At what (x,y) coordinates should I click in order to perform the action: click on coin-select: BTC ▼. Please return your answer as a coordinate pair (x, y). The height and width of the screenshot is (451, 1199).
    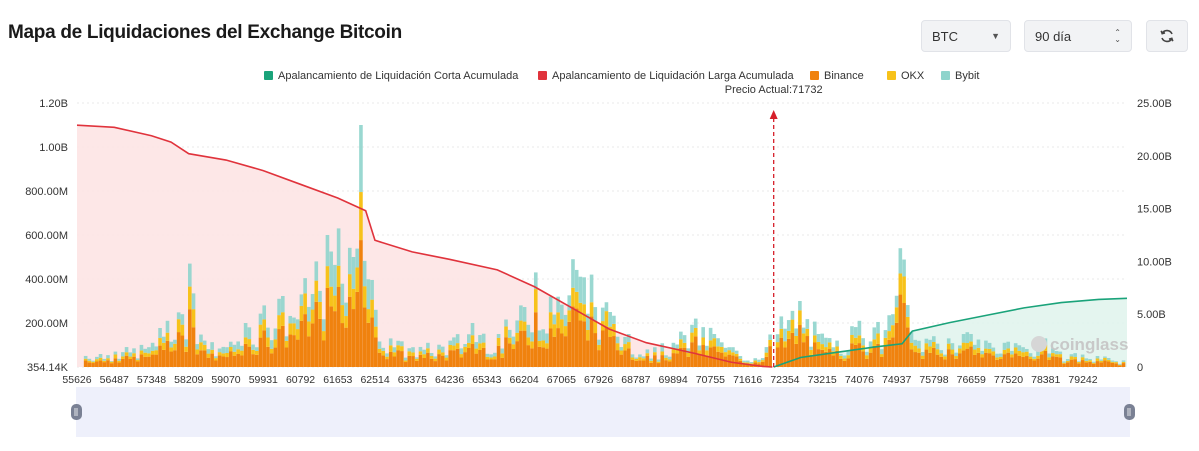
    Looking at the image, I should click on (966, 36).